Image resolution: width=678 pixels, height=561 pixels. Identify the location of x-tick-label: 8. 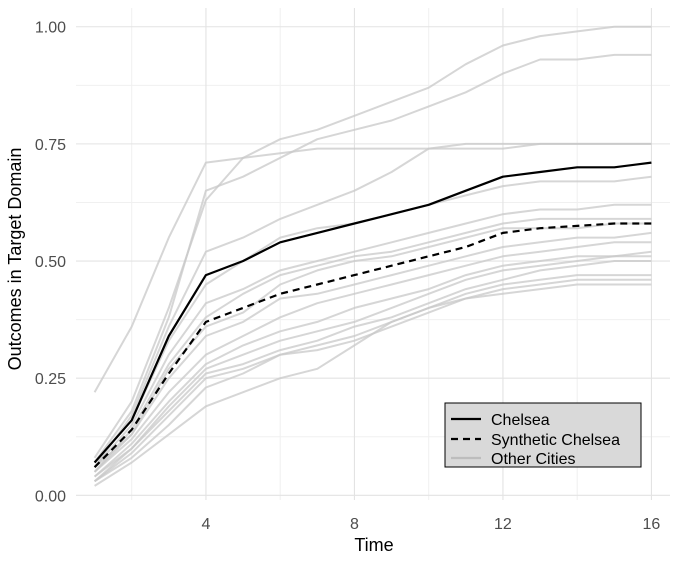
(354, 524).